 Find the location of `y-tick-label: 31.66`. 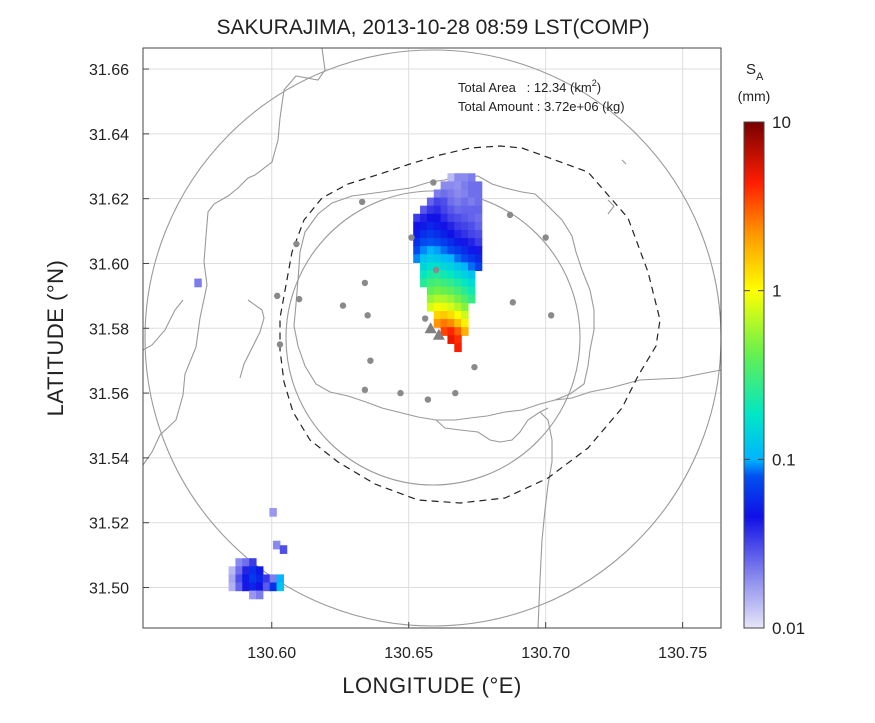

y-tick-label: 31.66 is located at coordinates (109, 70).